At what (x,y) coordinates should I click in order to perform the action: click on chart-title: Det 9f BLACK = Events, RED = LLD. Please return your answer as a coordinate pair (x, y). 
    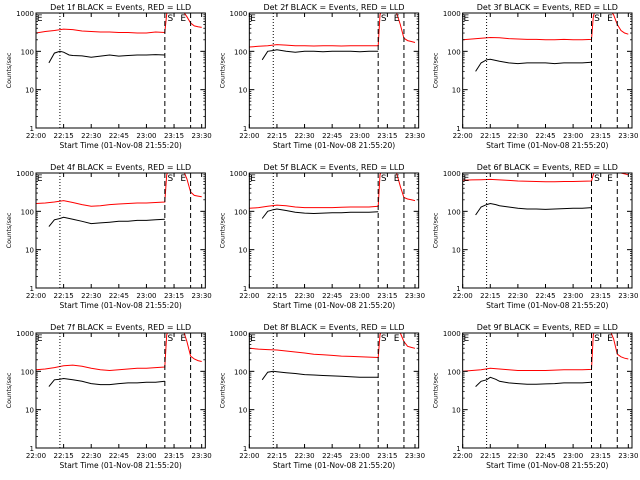
    Looking at the image, I should click on (547, 327).